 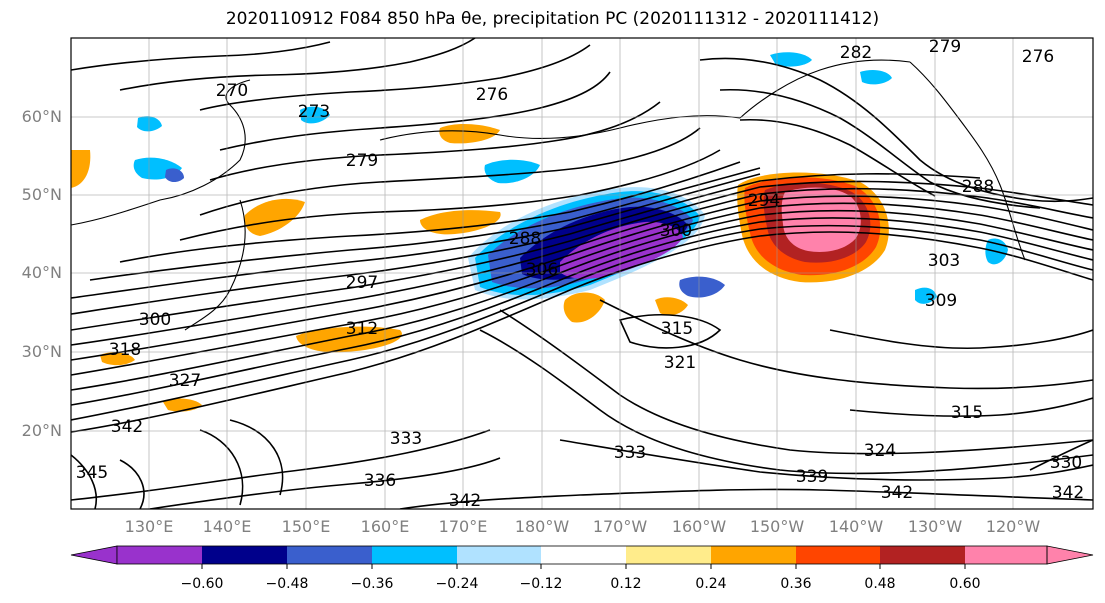 I want to click on lat-label: 60°N, so click(x=41, y=116).